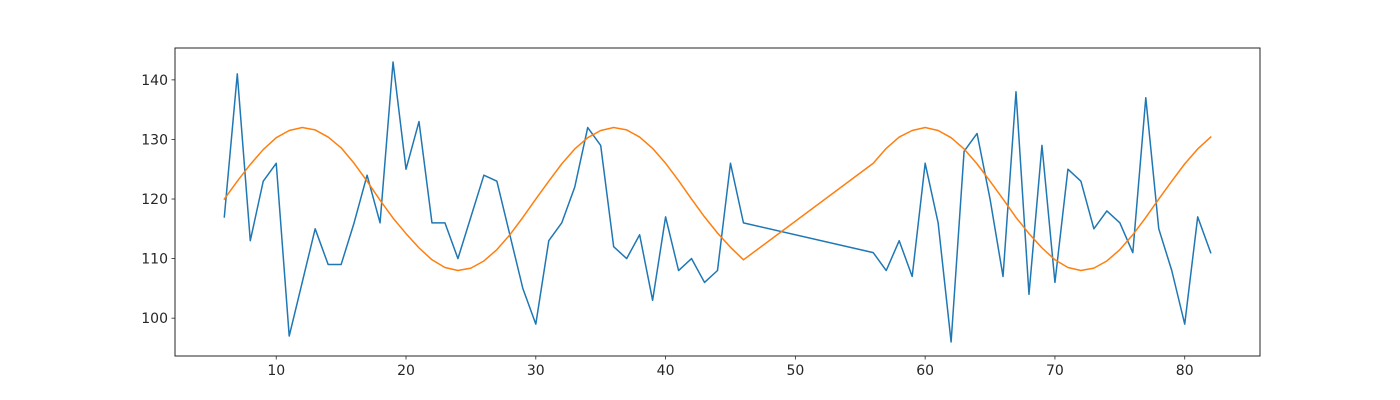 The width and height of the screenshot is (1400, 400). I want to click on y-tick-label: 140, so click(154, 81).